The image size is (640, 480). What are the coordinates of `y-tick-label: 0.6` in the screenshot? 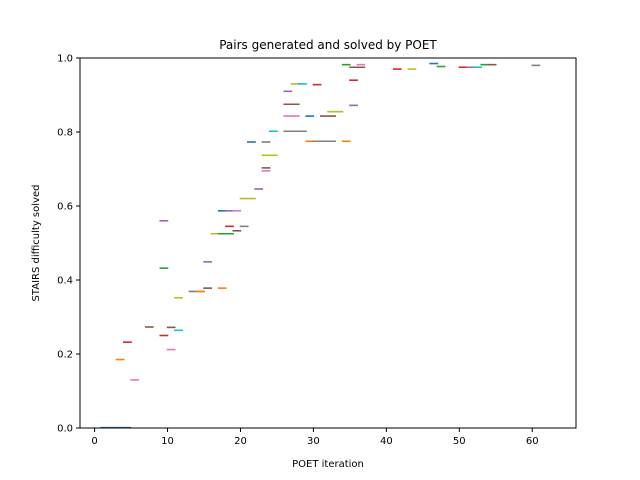 It's located at (65, 207).